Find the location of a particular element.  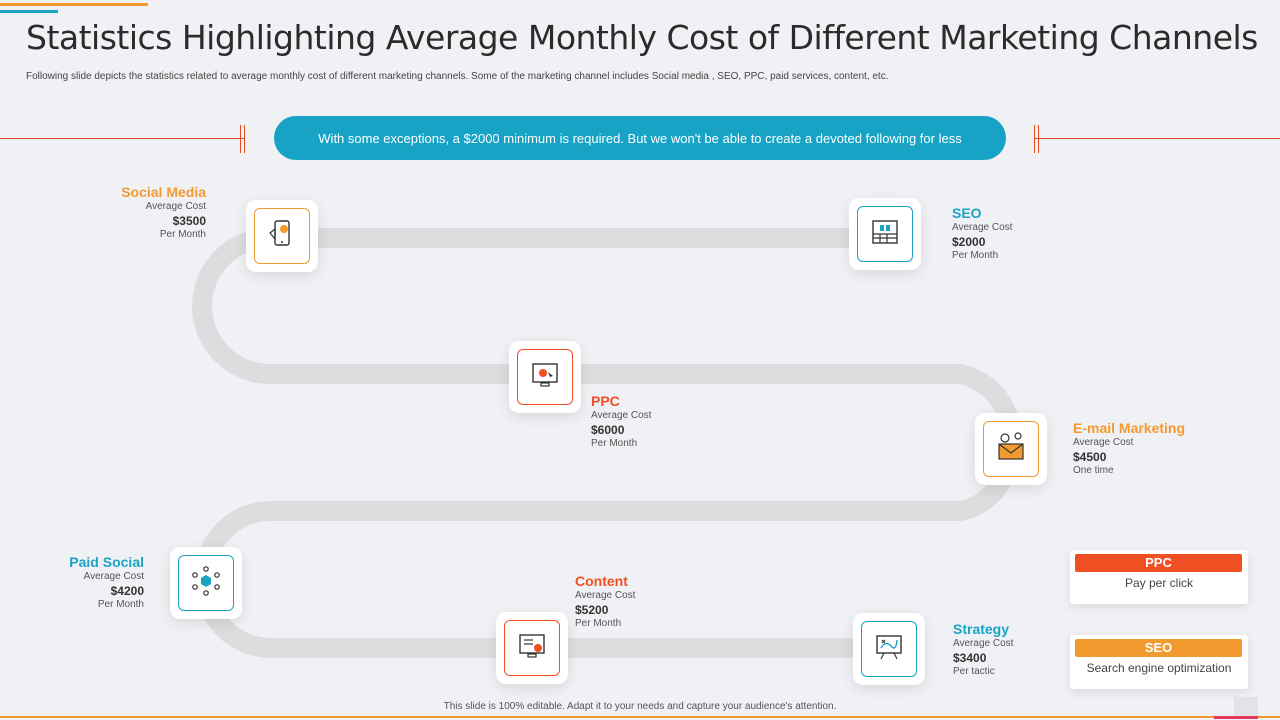

channel-cost: $3400 is located at coordinates (970, 658).